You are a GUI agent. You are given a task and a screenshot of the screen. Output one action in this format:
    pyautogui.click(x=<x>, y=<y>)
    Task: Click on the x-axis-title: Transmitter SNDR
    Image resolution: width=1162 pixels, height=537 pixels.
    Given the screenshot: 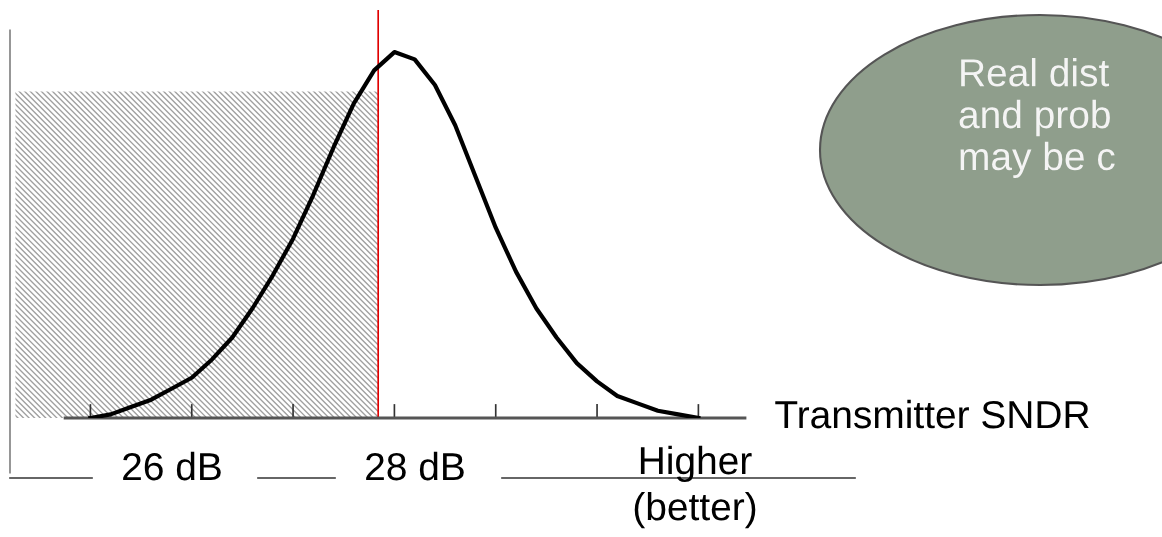 What is the action you would take?
    pyautogui.click(x=932, y=414)
    